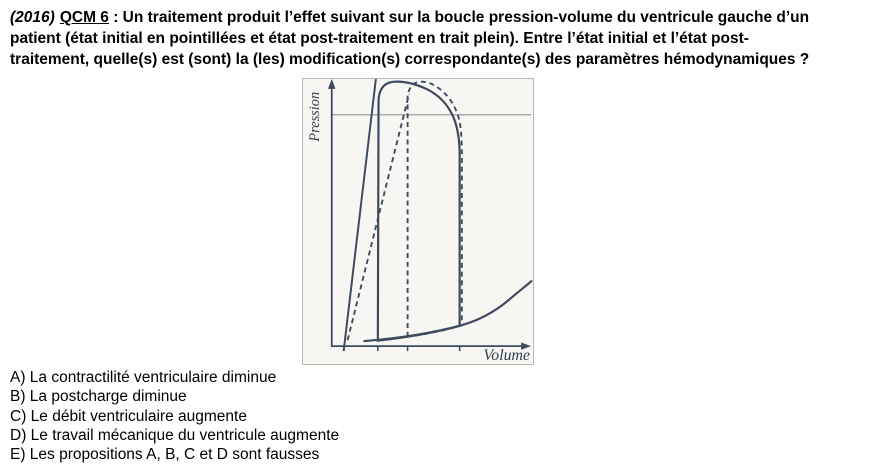 The image size is (869, 470). What do you see at coordinates (32, 17) in the screenshot?
I see `question-year: (2016)` at bounding box center [32, 17].